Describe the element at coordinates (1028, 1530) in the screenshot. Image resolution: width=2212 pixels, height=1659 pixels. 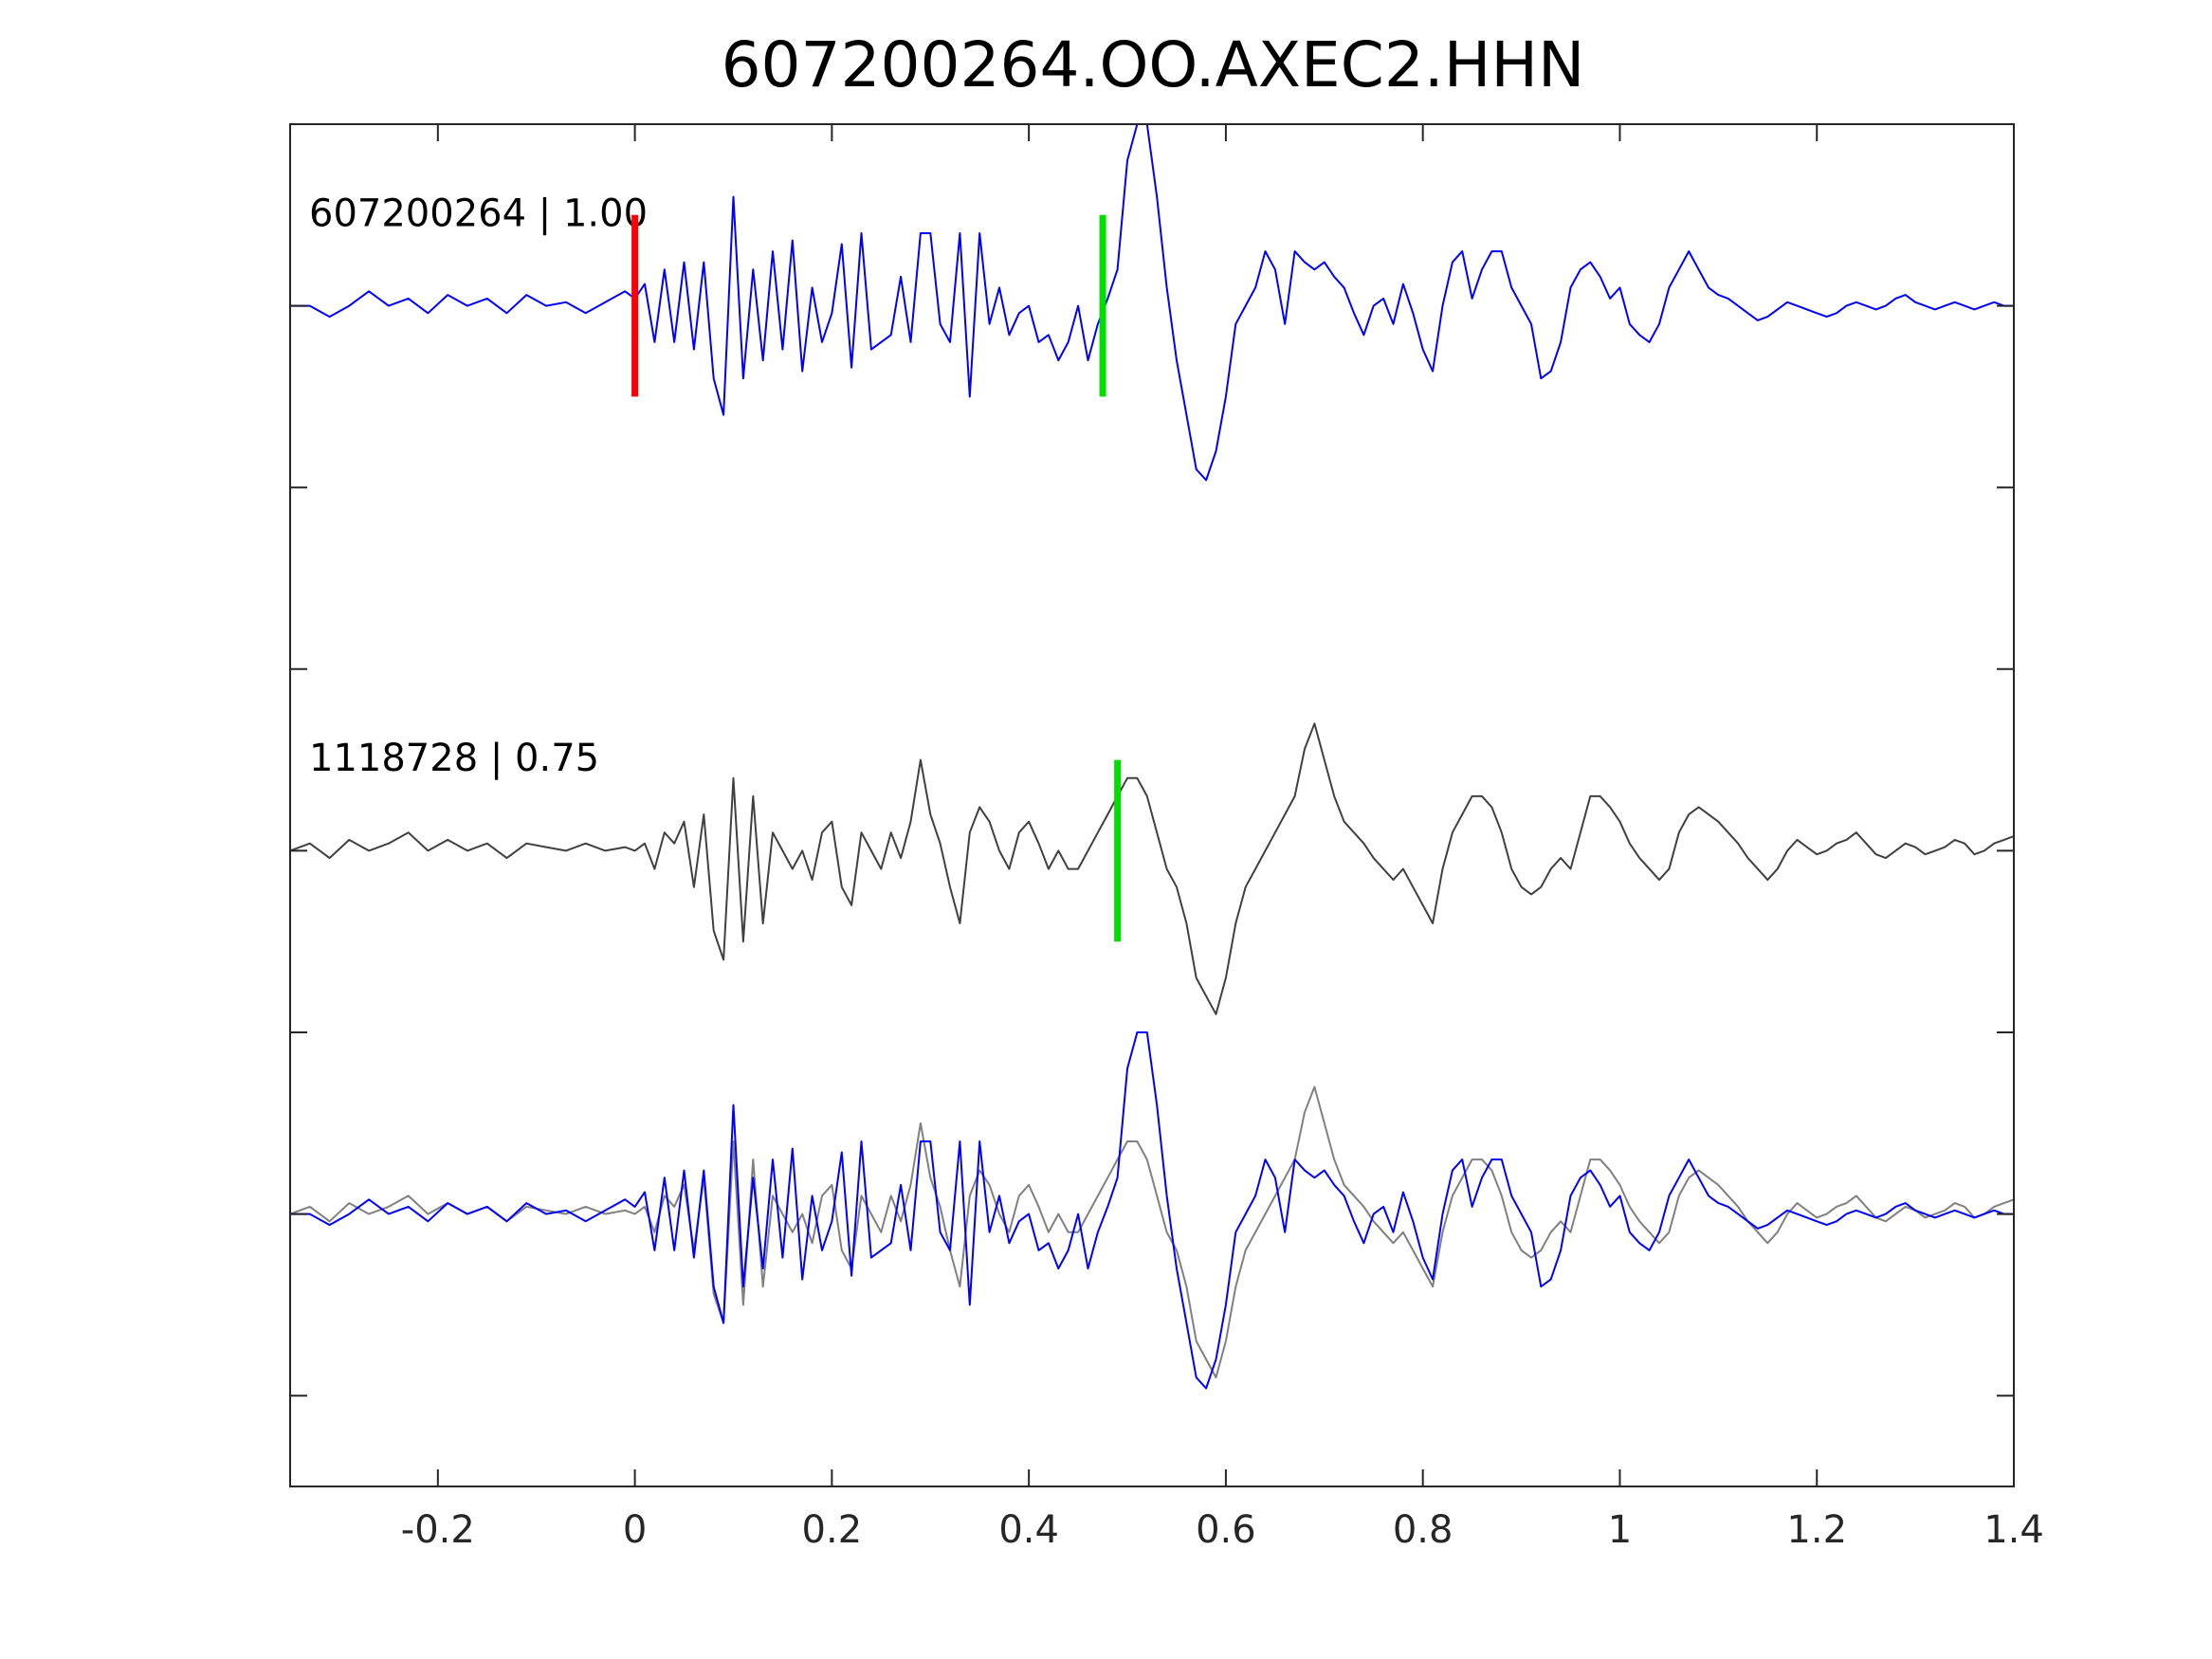
I see `x-tick-label: 0.4` at that location.